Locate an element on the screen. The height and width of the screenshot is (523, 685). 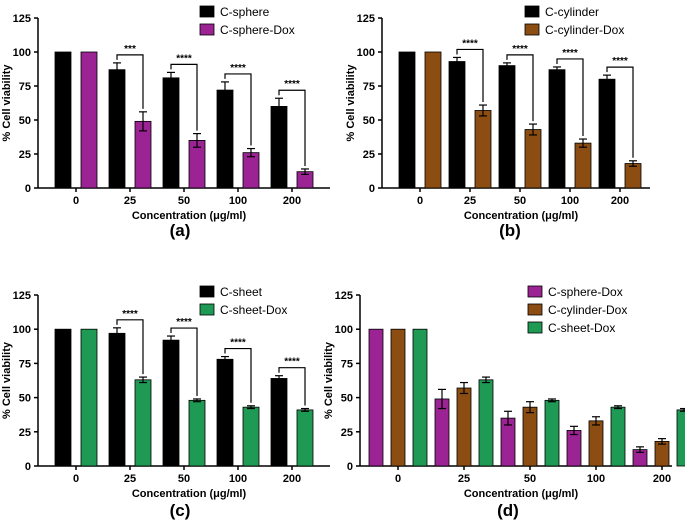
panel-label: (a) is located at coordinates (180, 230).